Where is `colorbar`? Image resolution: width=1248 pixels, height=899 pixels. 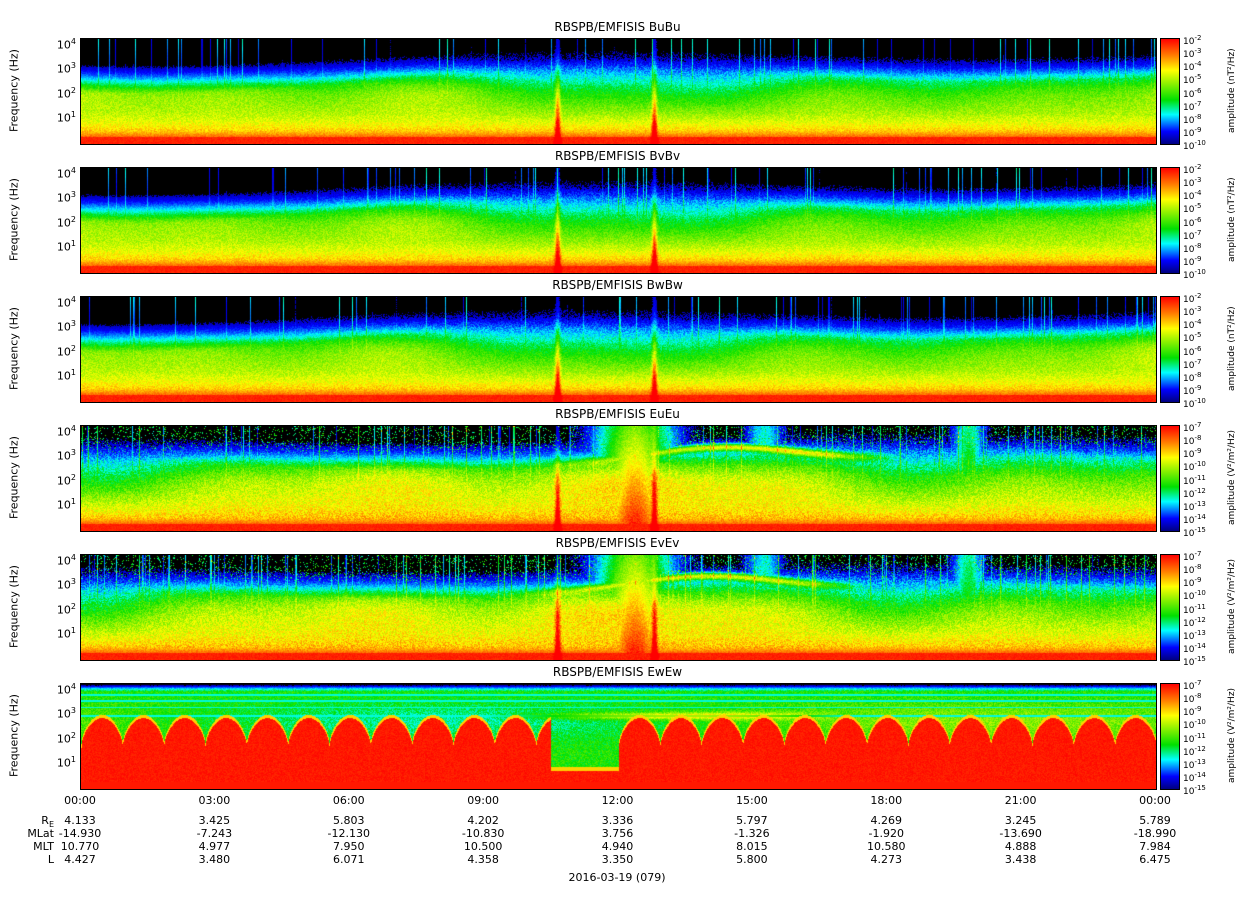 colorbar is located at coordinates (1170, 220).